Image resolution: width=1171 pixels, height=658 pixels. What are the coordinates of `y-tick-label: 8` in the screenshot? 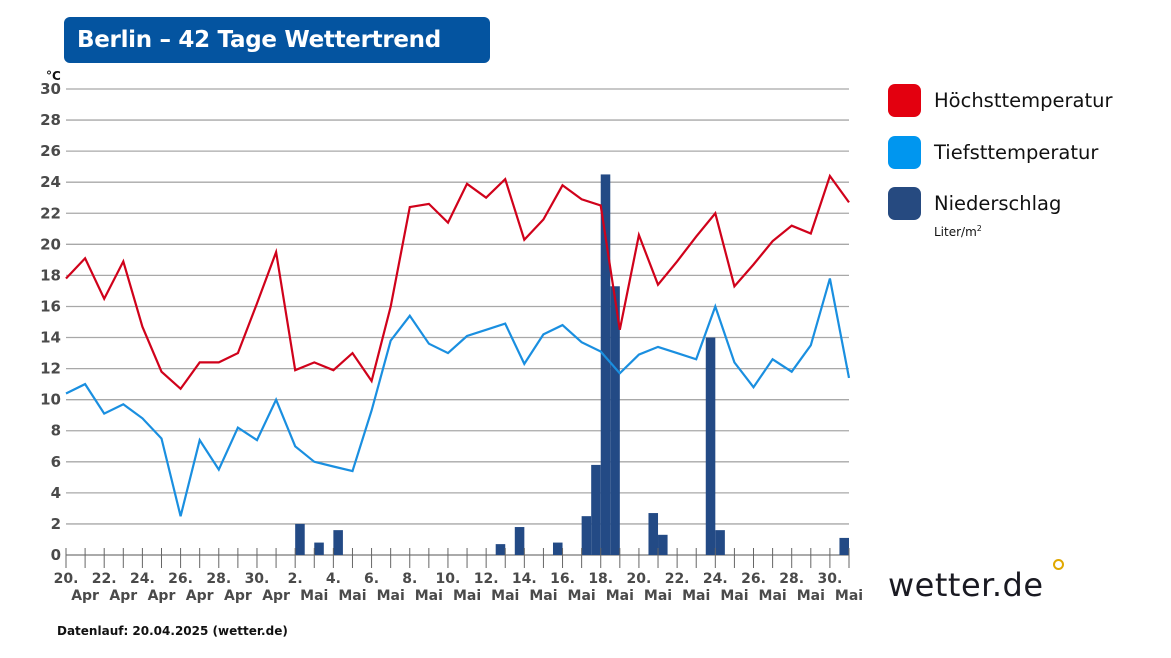 It's located at (56, 431).